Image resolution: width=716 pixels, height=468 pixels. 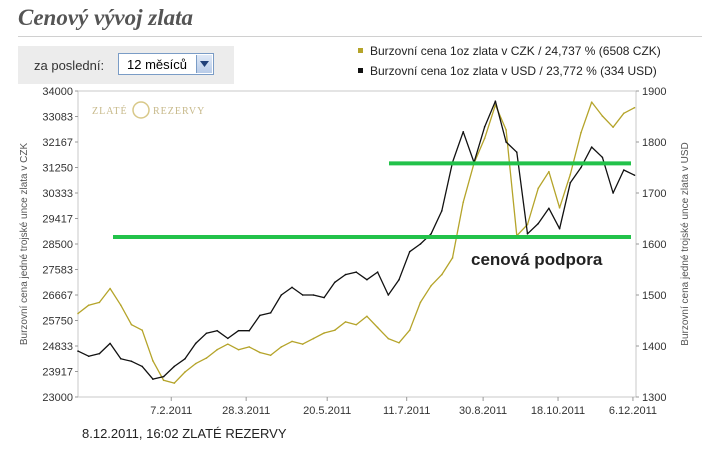 What do you see at coordinates (69, 65) in the screenshot?
I see `period-label: za poslední:` at bounding box center [69, 65].